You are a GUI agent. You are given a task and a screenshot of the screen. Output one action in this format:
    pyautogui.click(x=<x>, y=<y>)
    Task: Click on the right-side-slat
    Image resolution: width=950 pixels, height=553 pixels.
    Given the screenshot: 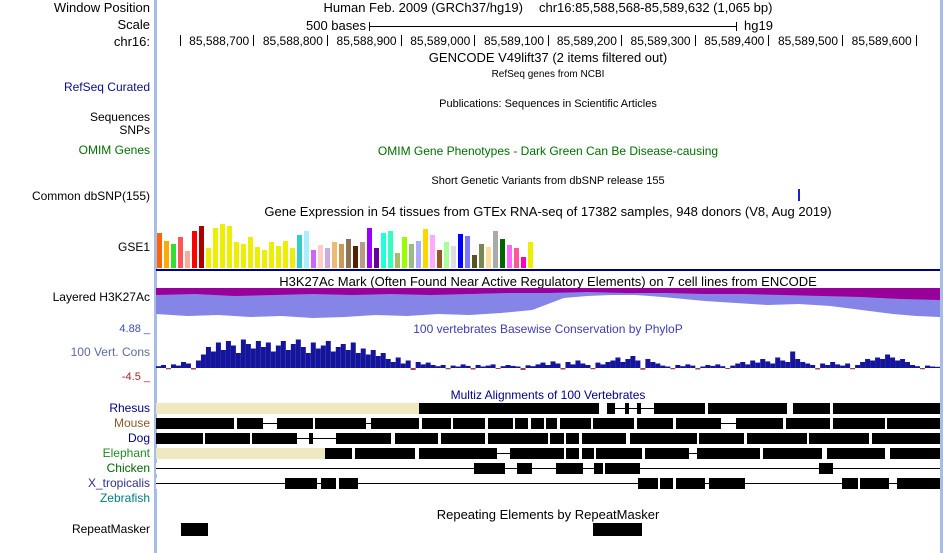 What is the action you would take?
    pyautogui.click(x=941, y=276)
    